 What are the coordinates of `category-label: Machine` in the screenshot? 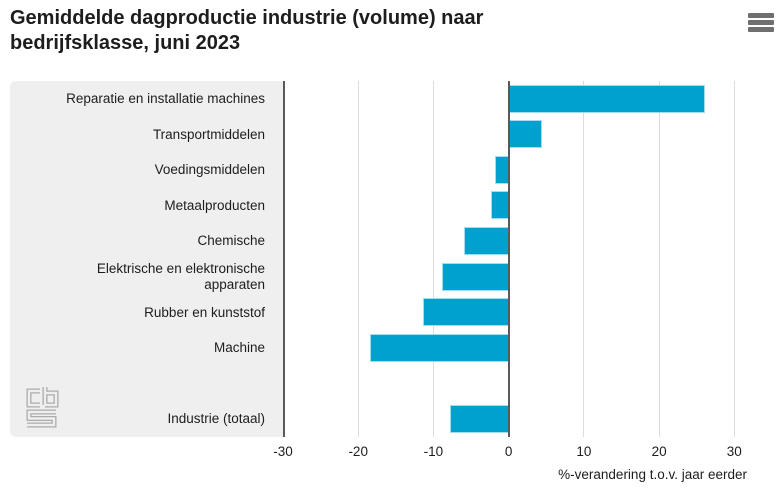 It's located at (239, 348).